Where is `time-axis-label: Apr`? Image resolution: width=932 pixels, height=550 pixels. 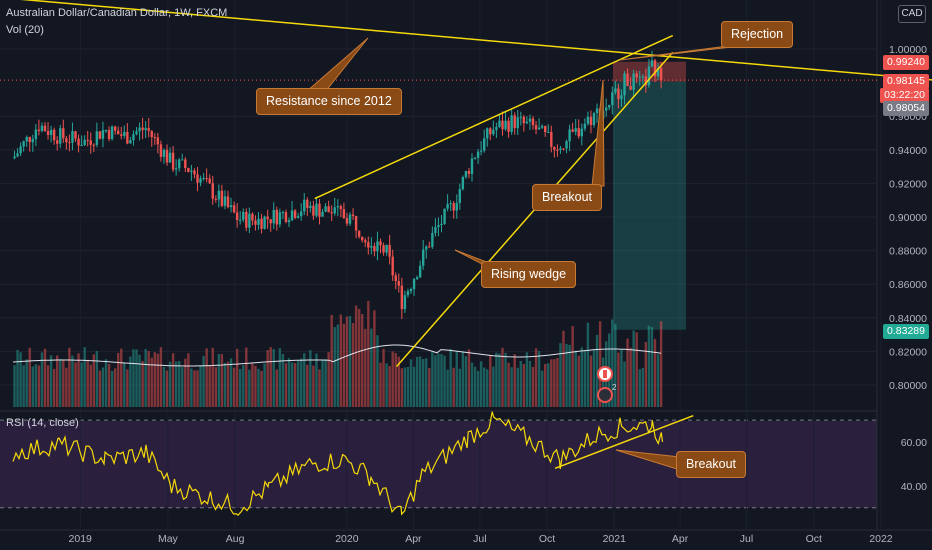 time-axis-label: Apr is located at coordinates (680, 539).